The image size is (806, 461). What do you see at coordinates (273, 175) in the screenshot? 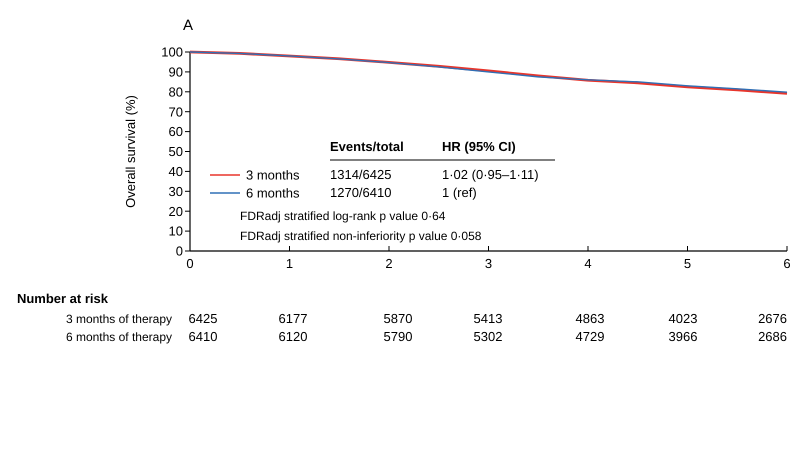
I see `legend-label: 3 months` at bounding box center [273, 175].